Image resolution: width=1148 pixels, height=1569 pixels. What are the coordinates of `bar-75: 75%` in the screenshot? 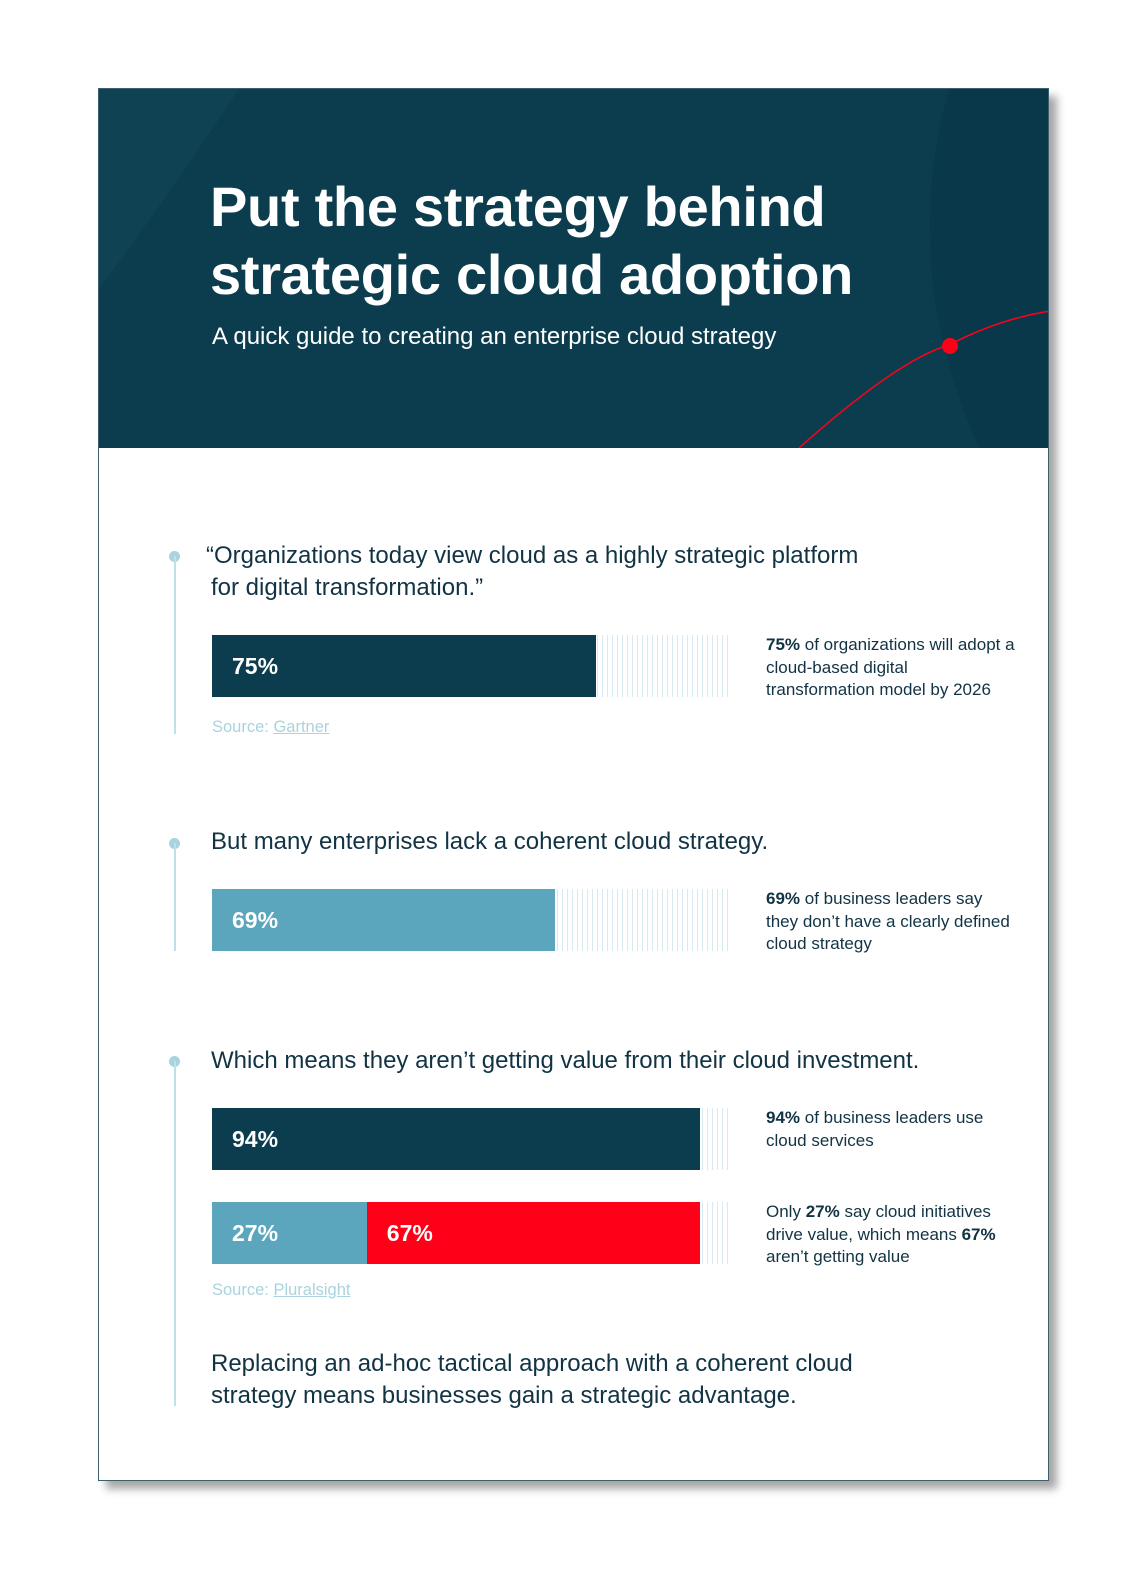 It's located at (470, 666).